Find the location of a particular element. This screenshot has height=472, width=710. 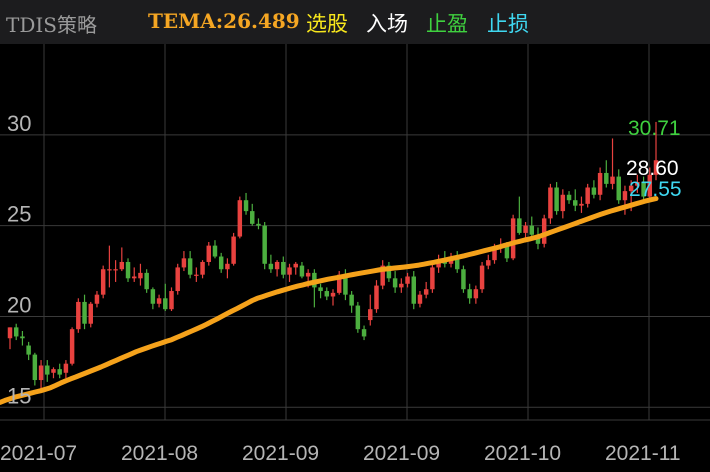

x-tick-label: 2021-09 is located at coordinates (280, 453).